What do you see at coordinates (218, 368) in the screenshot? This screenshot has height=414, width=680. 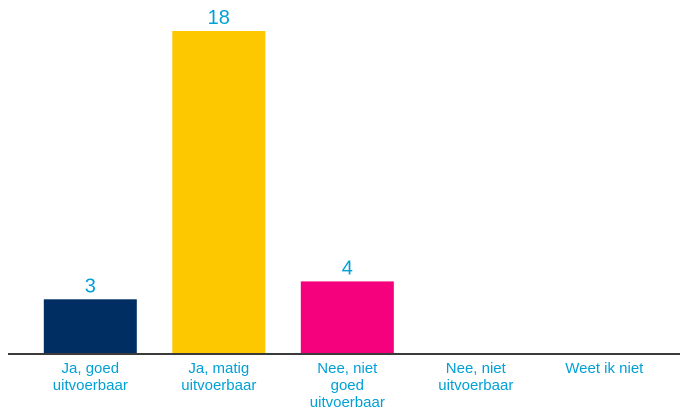 I see `category-label-line: Ja, matig` at bounding box center [218, 368].